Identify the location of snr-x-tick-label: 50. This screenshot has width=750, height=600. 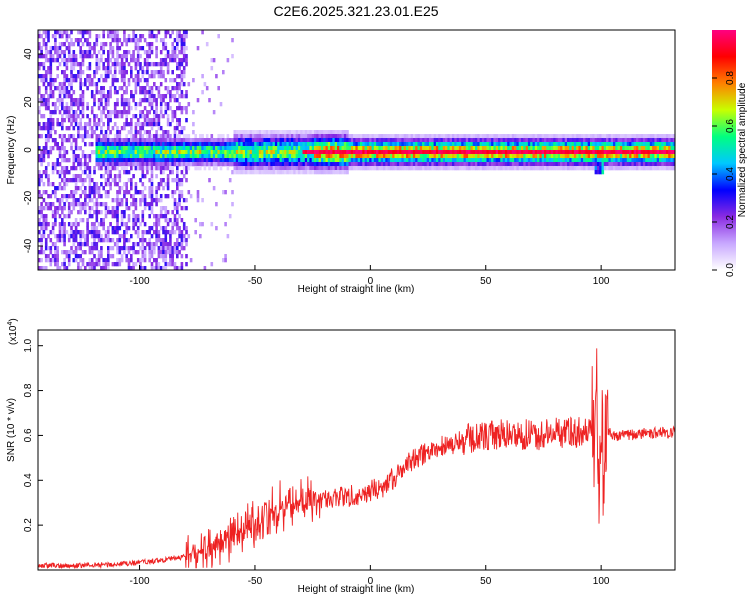
(486, 581).